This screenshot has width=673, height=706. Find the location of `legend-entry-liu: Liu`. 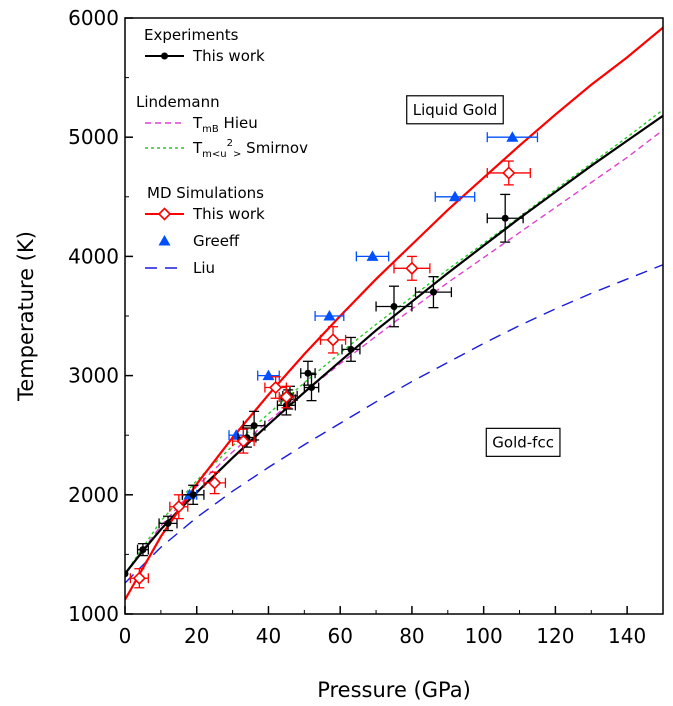

legend-entry-liu: Liu is located at coordinates (180, 268).